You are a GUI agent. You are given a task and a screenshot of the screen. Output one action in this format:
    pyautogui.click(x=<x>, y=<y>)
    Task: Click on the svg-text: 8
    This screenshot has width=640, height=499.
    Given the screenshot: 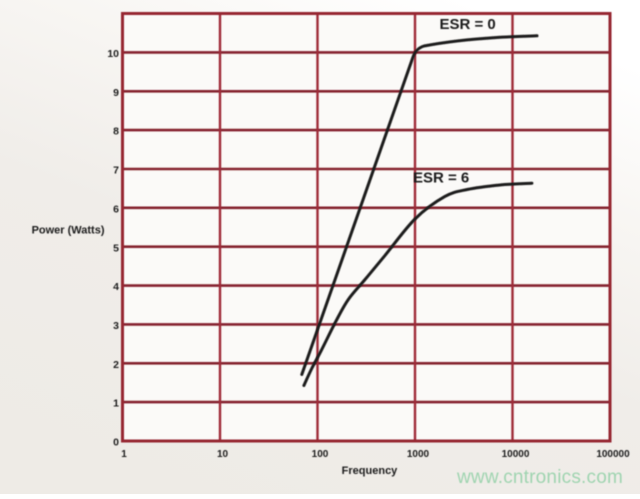 What is the action you would take?
    pyautogui.click(x=116, y=132)
    